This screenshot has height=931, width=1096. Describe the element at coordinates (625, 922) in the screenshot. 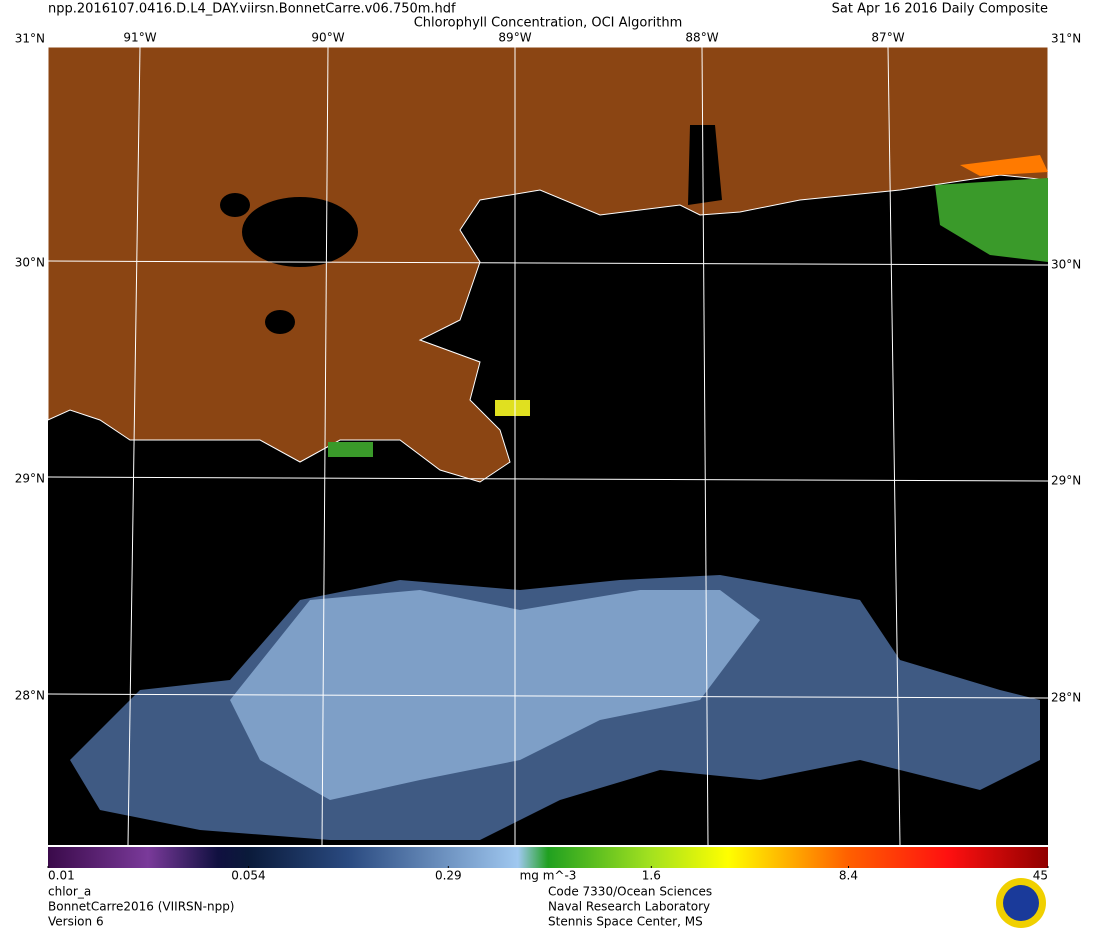

I see `footer-center: Stennis Space Center, MS` at that location.